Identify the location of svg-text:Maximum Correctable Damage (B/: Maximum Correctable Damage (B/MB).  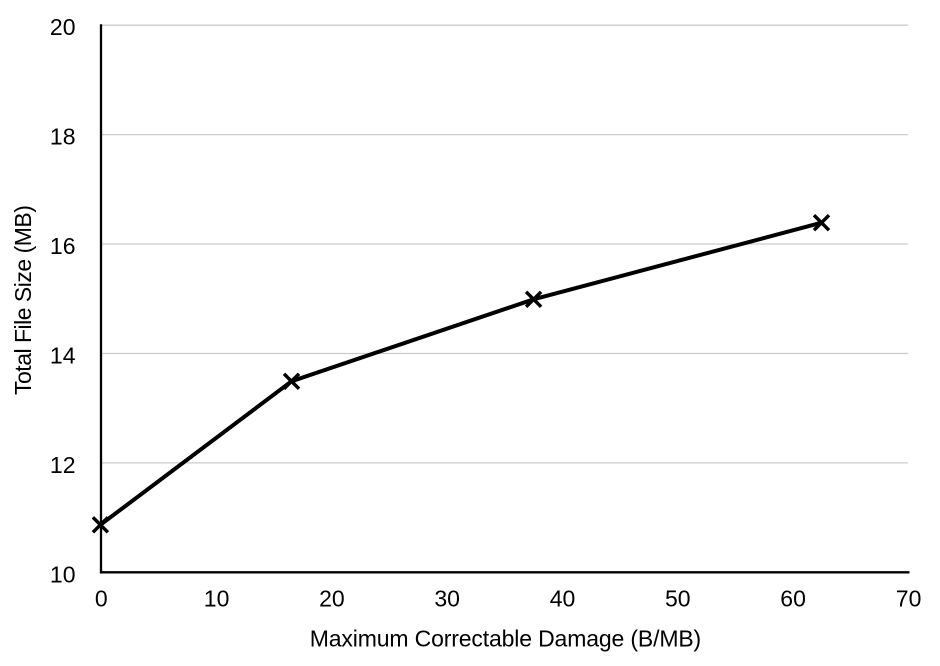
(505, 638).